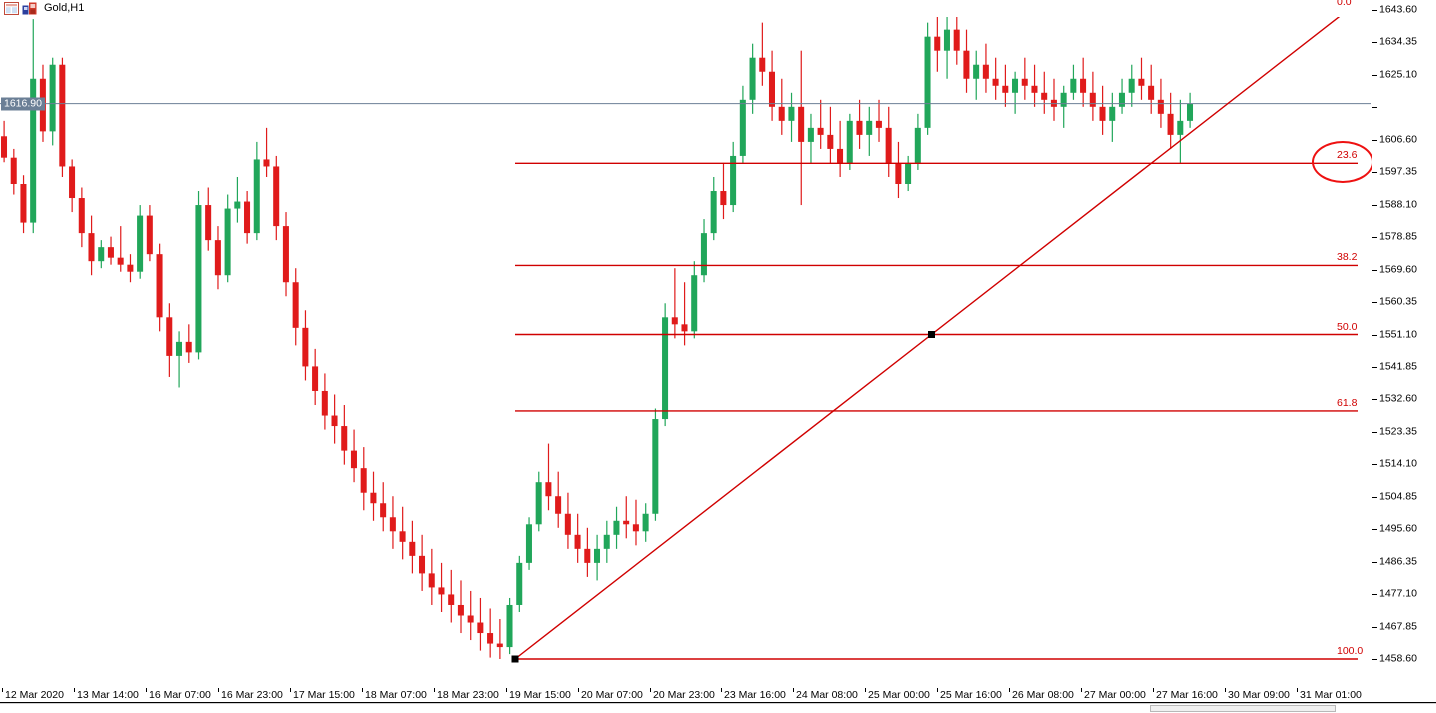 Image resolution: width=1436 pixels, height=713 pixels. What do you see at coordinates (1398, 236) in the screenshot?
I see `price-tick-label: 1578.85` at bounding box center [1398, 236].